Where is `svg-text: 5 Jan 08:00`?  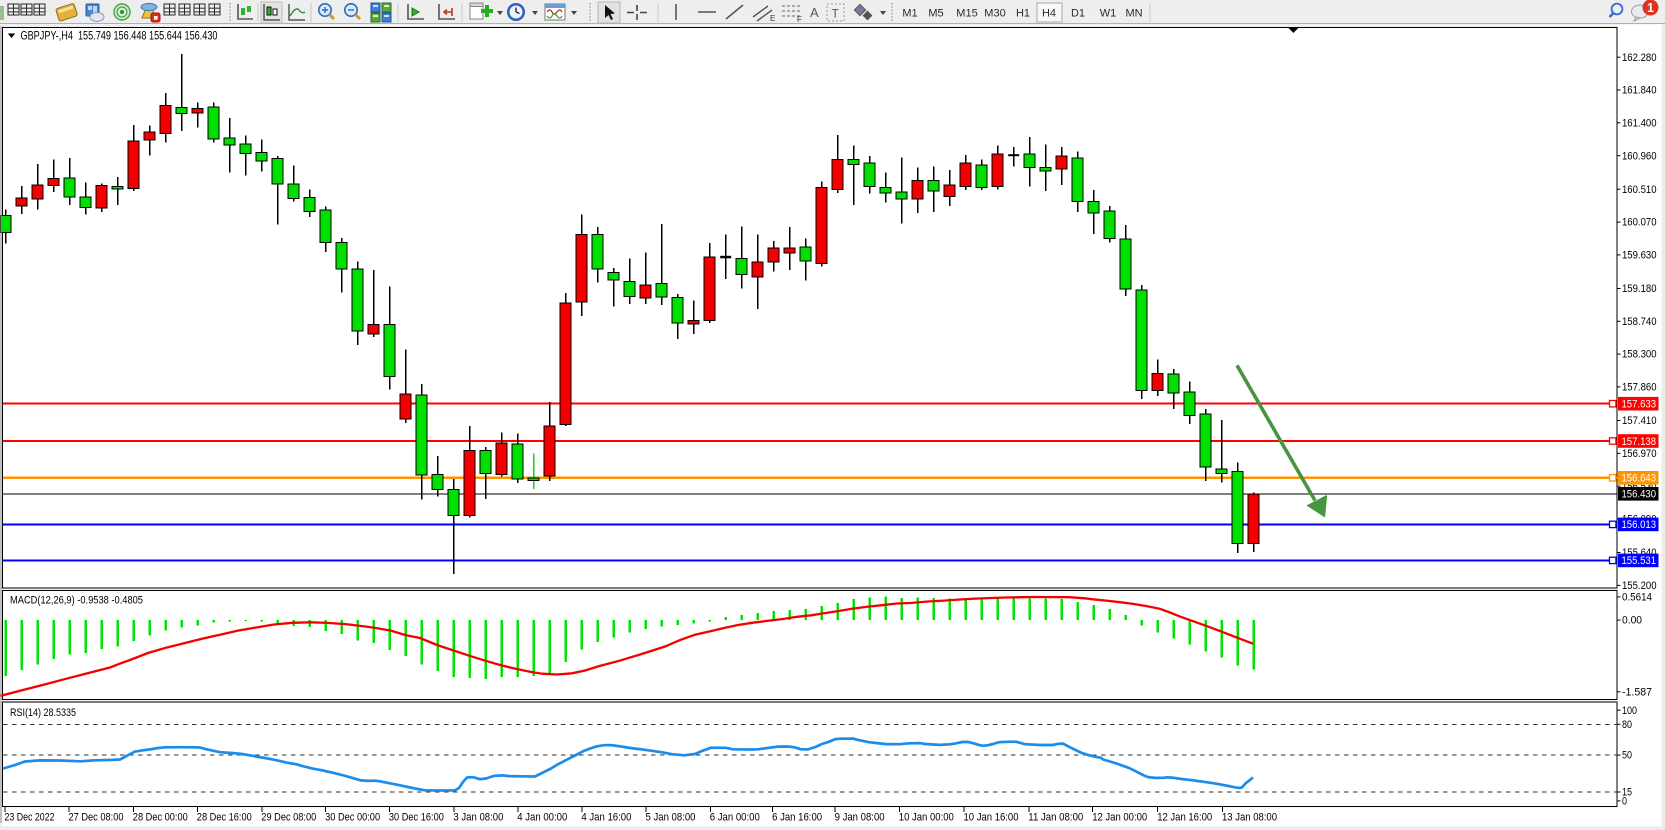
svg-text: 5 Jan 08:00 is located at coordinates (671, 818).